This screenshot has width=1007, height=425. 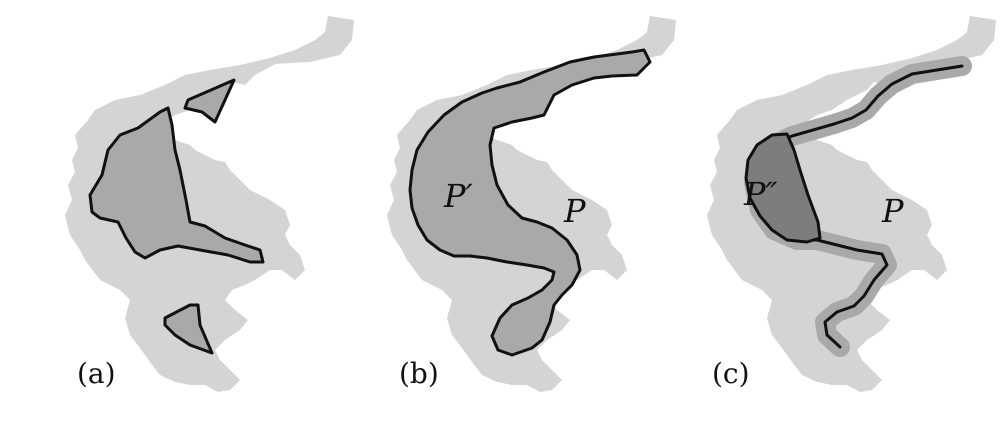 I want to click on panel-c-label: (c), so click(x=731, y=373).